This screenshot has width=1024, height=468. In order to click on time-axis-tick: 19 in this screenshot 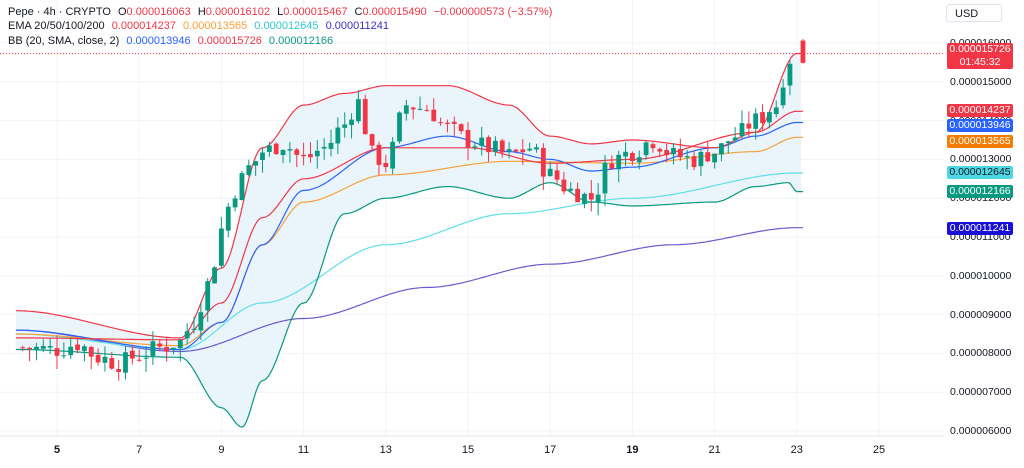, I will do `click(632, 450)`.